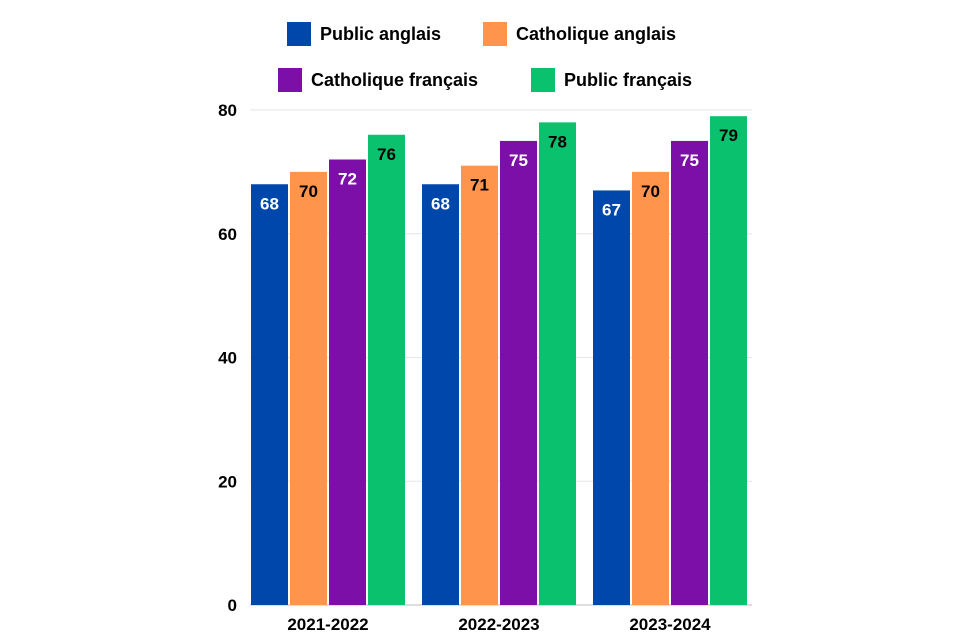  I want to click on y-tick-label: 20, so click(227, 481).